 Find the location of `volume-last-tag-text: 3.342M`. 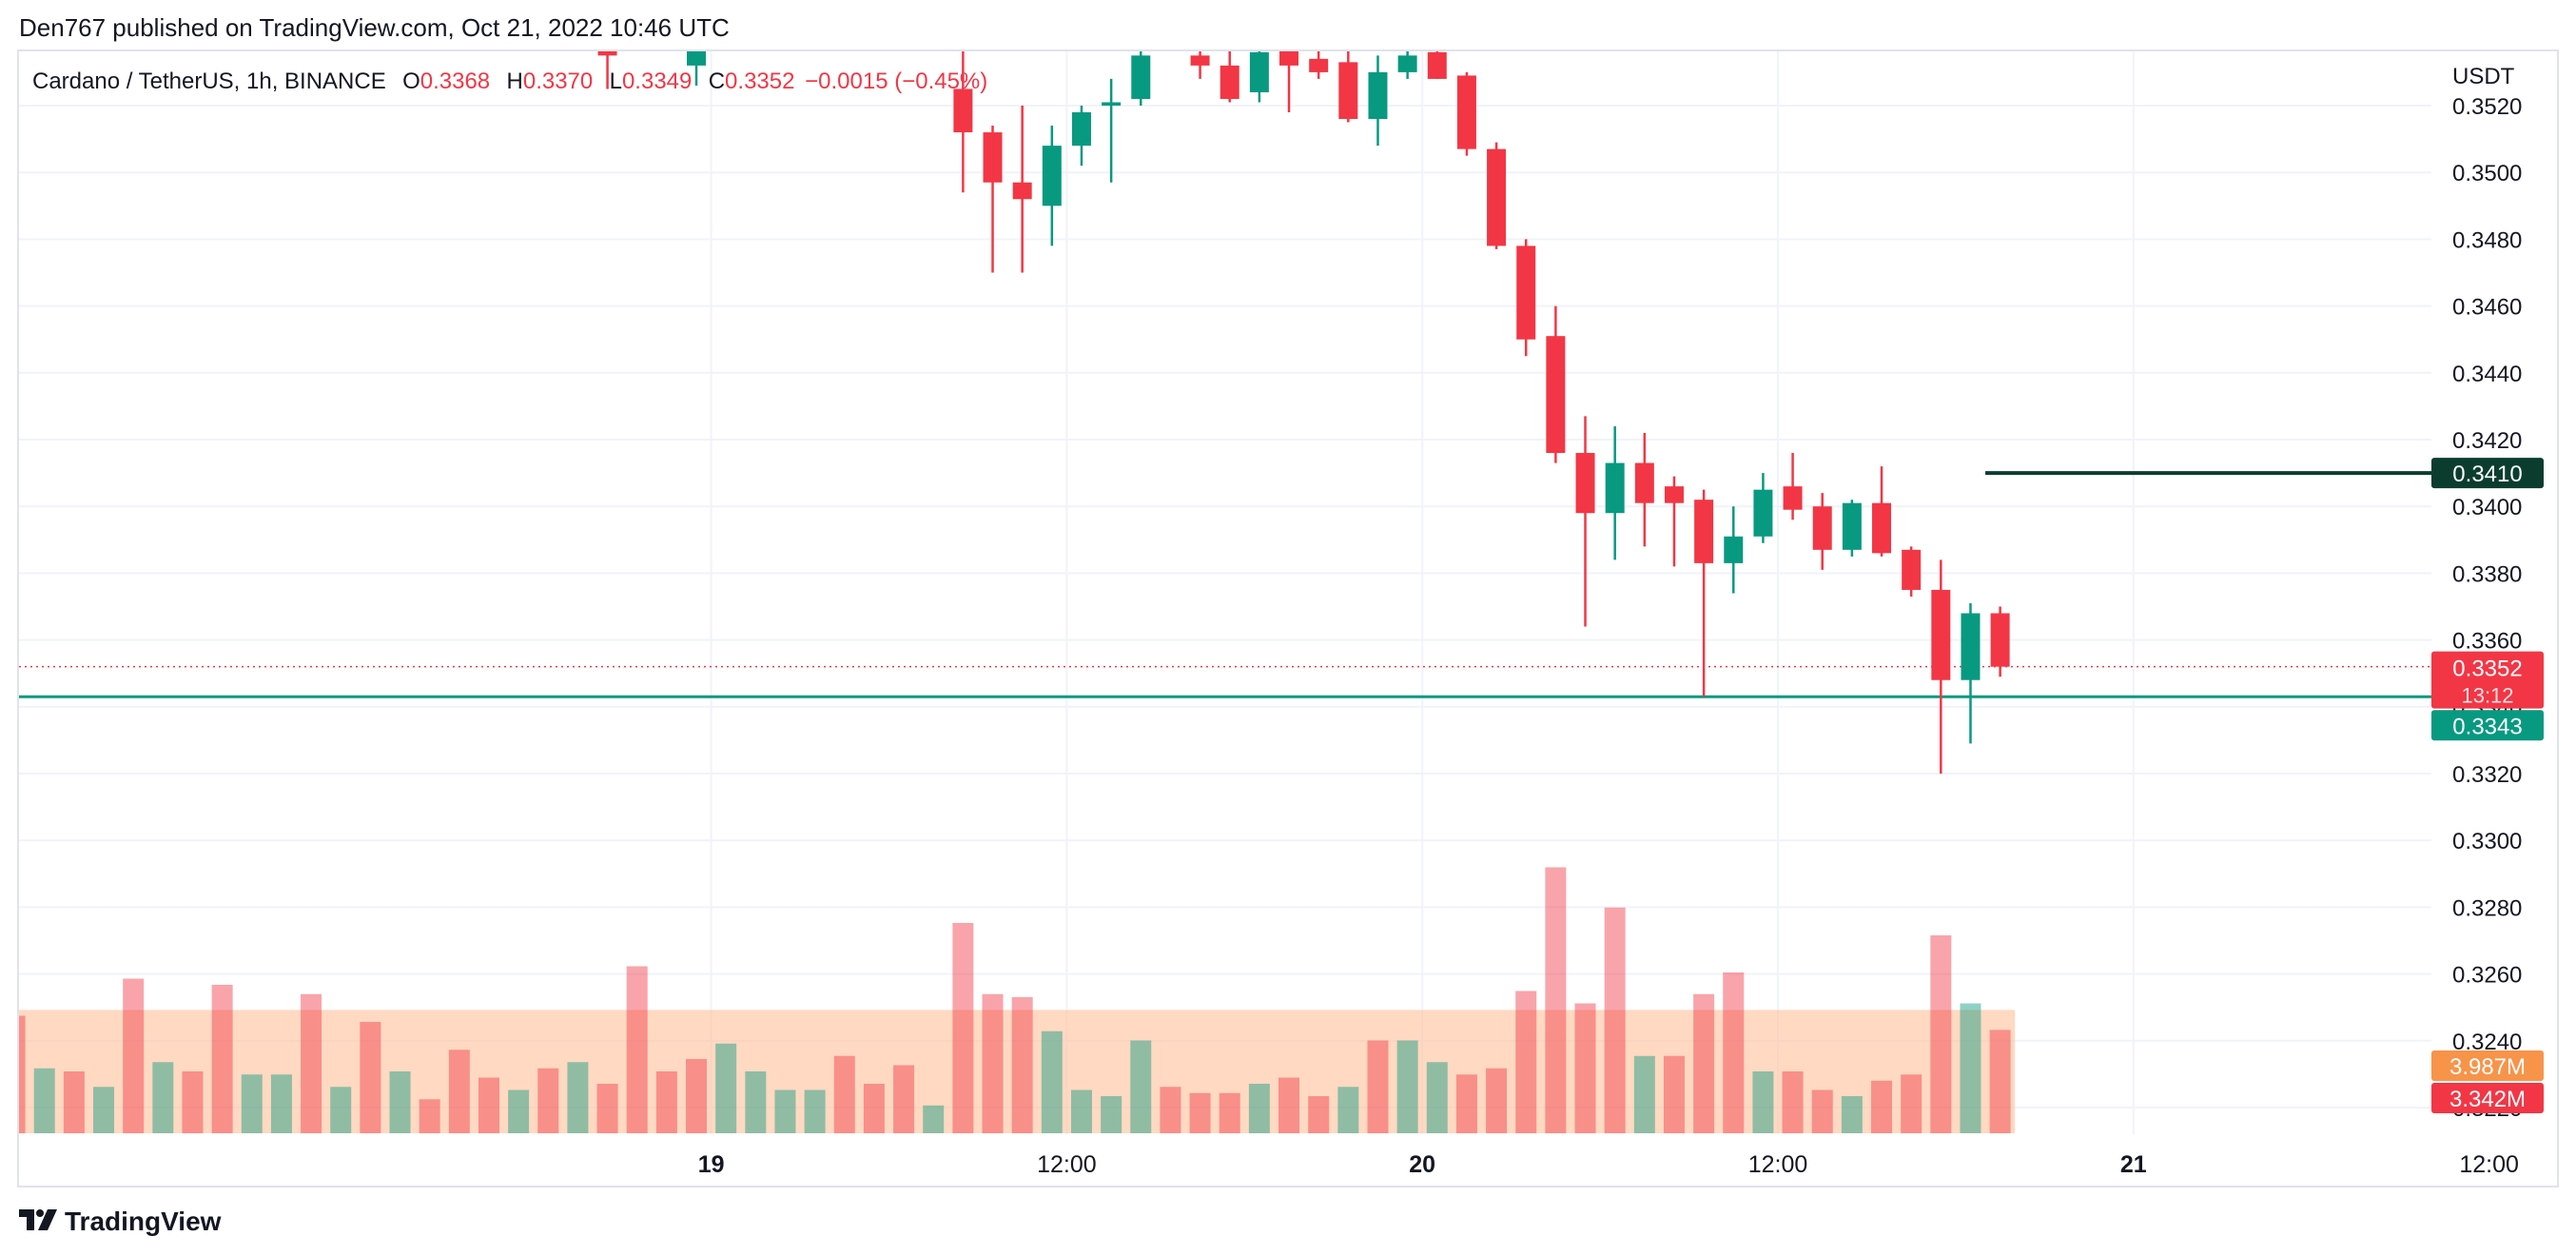

volume-last-tag-text: 3.342M is located at coordinates (2487, 1099).